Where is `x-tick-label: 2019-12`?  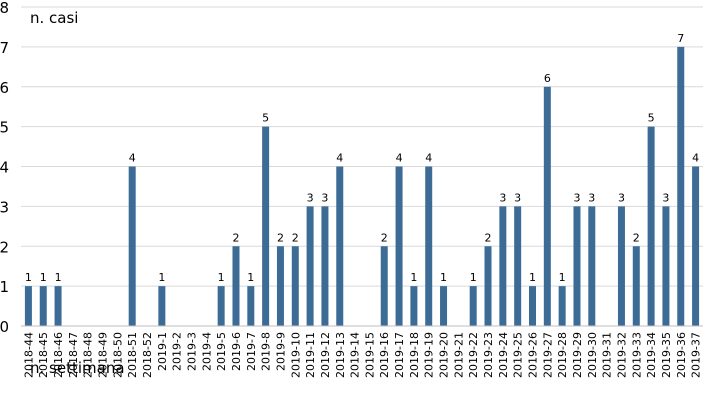
x-tick-label: 2019-12 is located at coordinates (325, 355).